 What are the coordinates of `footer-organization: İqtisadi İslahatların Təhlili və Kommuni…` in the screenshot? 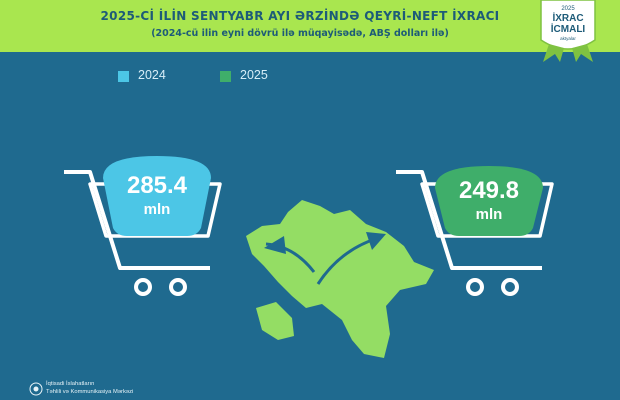 It's located at (89, 388).